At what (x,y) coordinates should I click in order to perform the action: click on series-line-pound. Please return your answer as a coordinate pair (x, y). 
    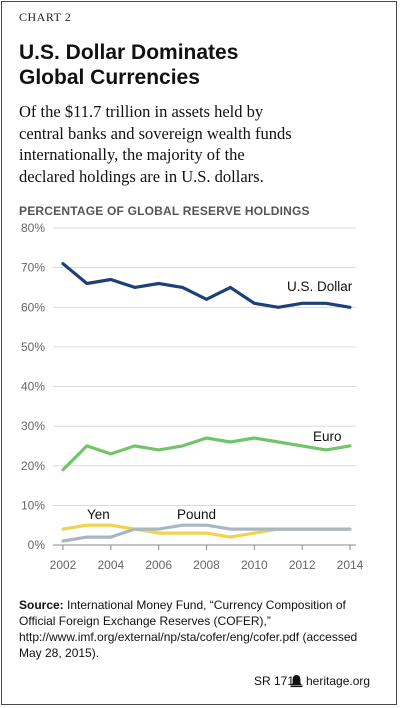
    Looking at the image, I should click on (206, 533).